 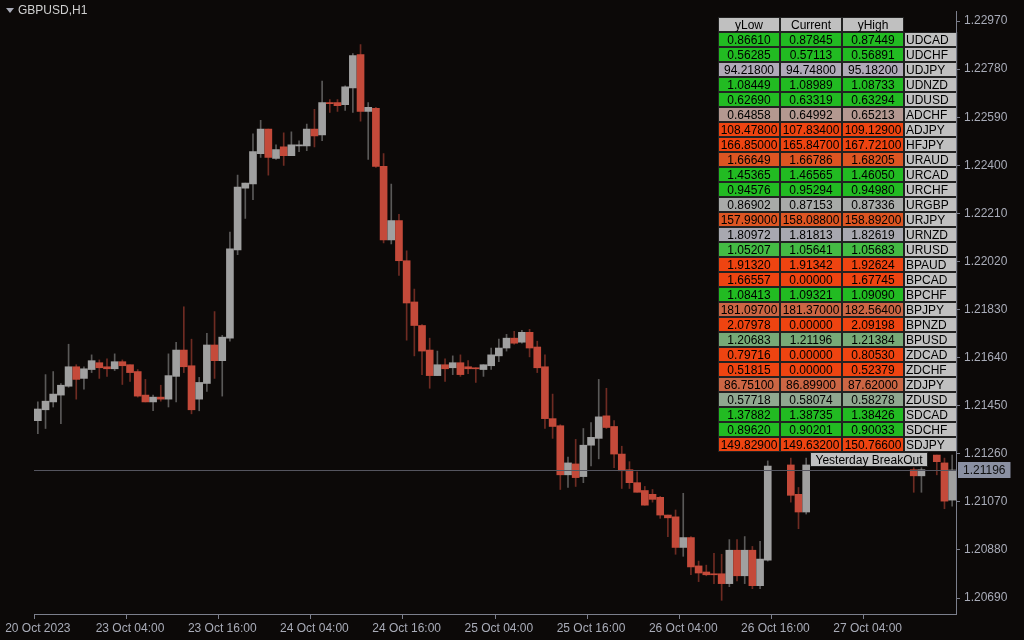 I want to click on text: 1.08449, so click(x=749, y=85).